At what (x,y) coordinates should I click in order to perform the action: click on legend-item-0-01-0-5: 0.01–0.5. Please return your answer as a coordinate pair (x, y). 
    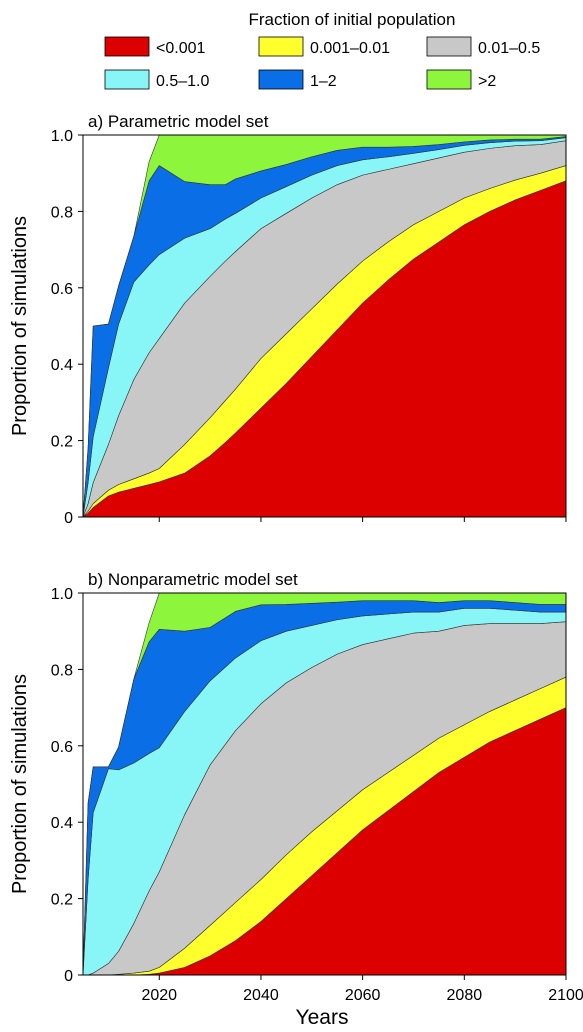
    Looking at the image, I should click on (483, 46).